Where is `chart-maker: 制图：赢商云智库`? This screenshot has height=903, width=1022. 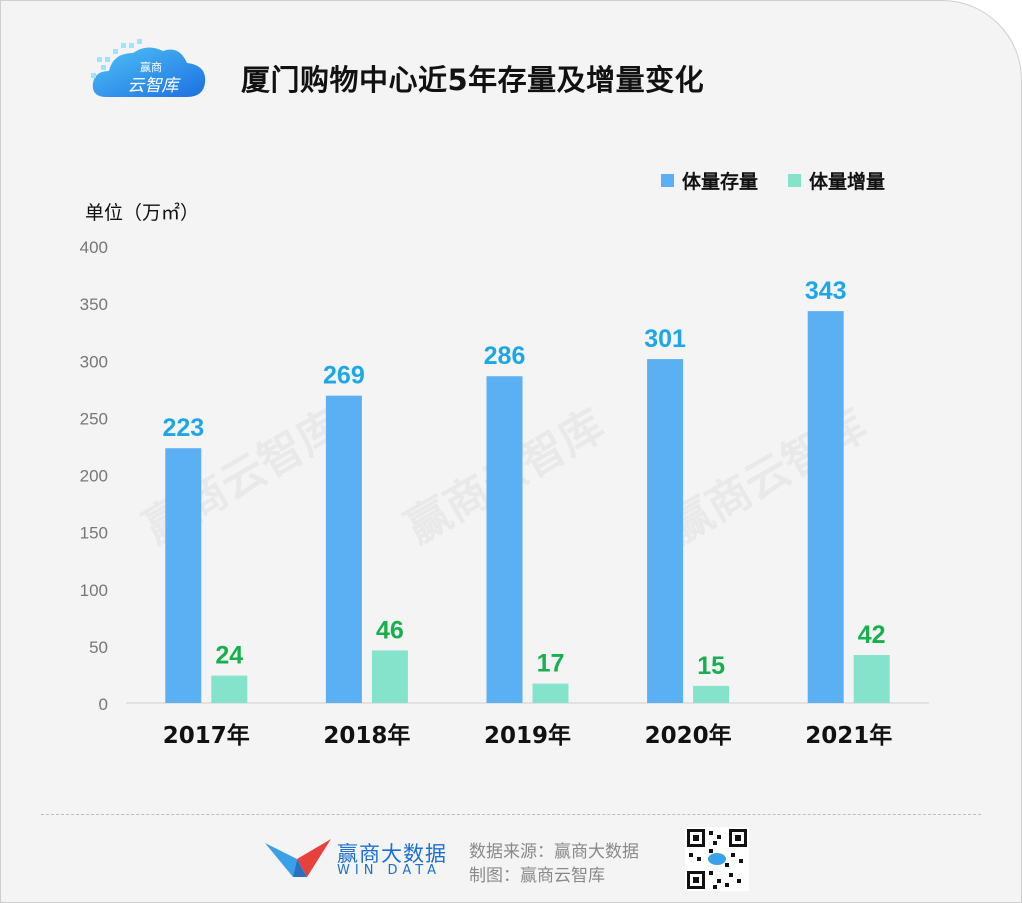
chart-maker: 制图：赢商云智库 is located at coordinates (537, 876).